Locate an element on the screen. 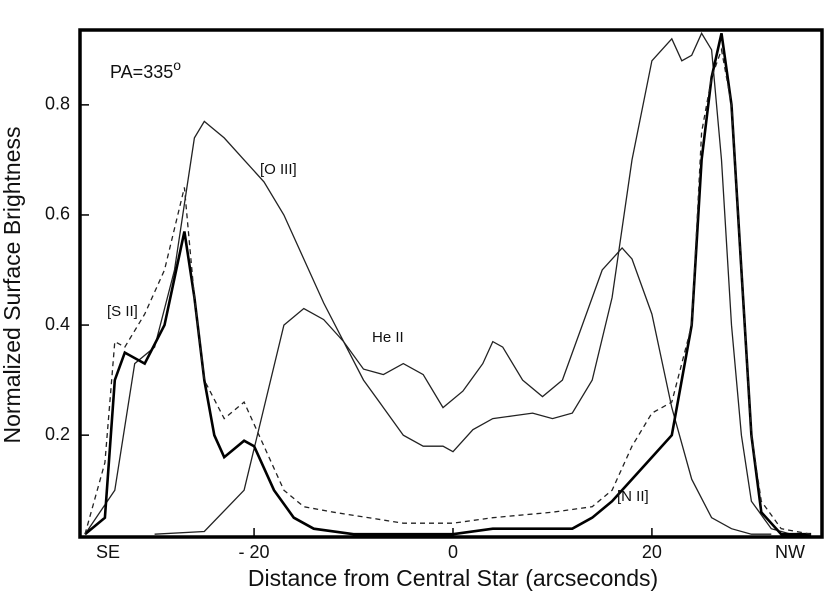 The image size is (830, 599). series-label: He II is located at coordinates (388, 337).